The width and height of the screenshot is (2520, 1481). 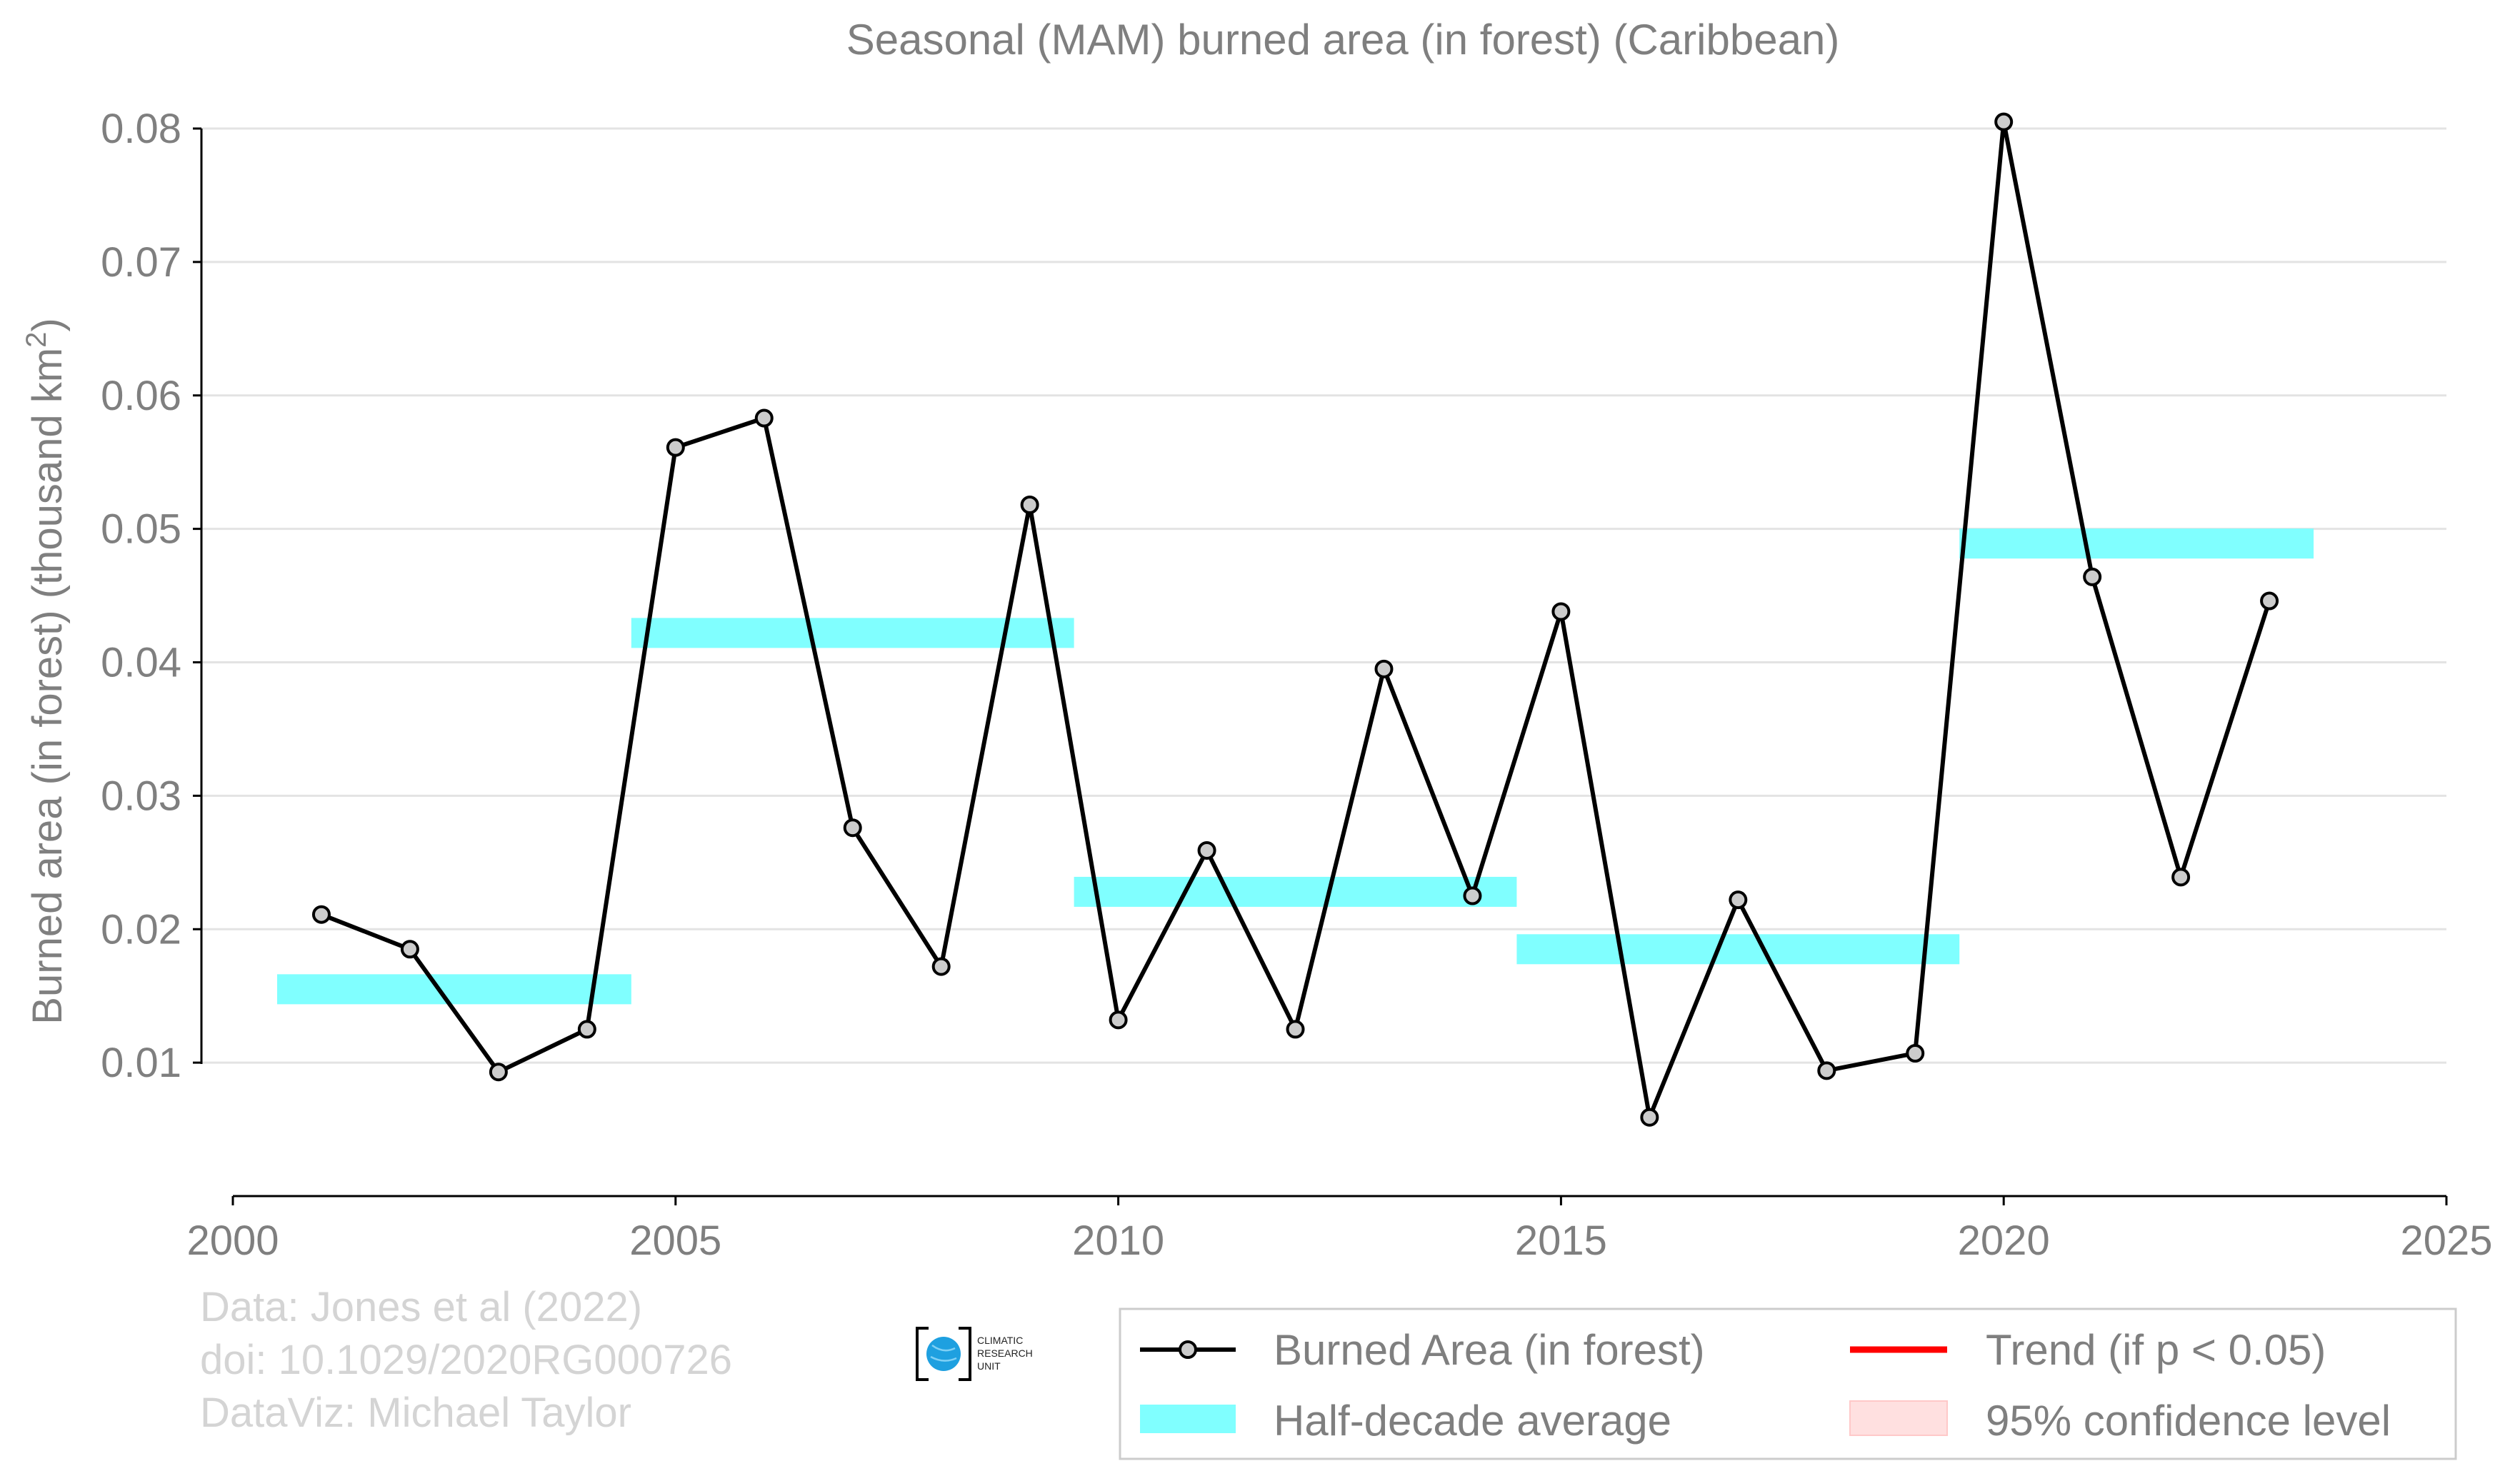 I want to click on globe-icon, so click(x=943, y=1354).